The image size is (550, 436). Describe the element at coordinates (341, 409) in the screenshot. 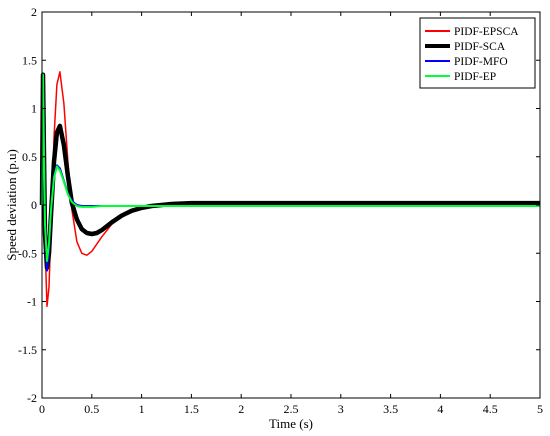

I see `x-tick-label: 3` at that location.